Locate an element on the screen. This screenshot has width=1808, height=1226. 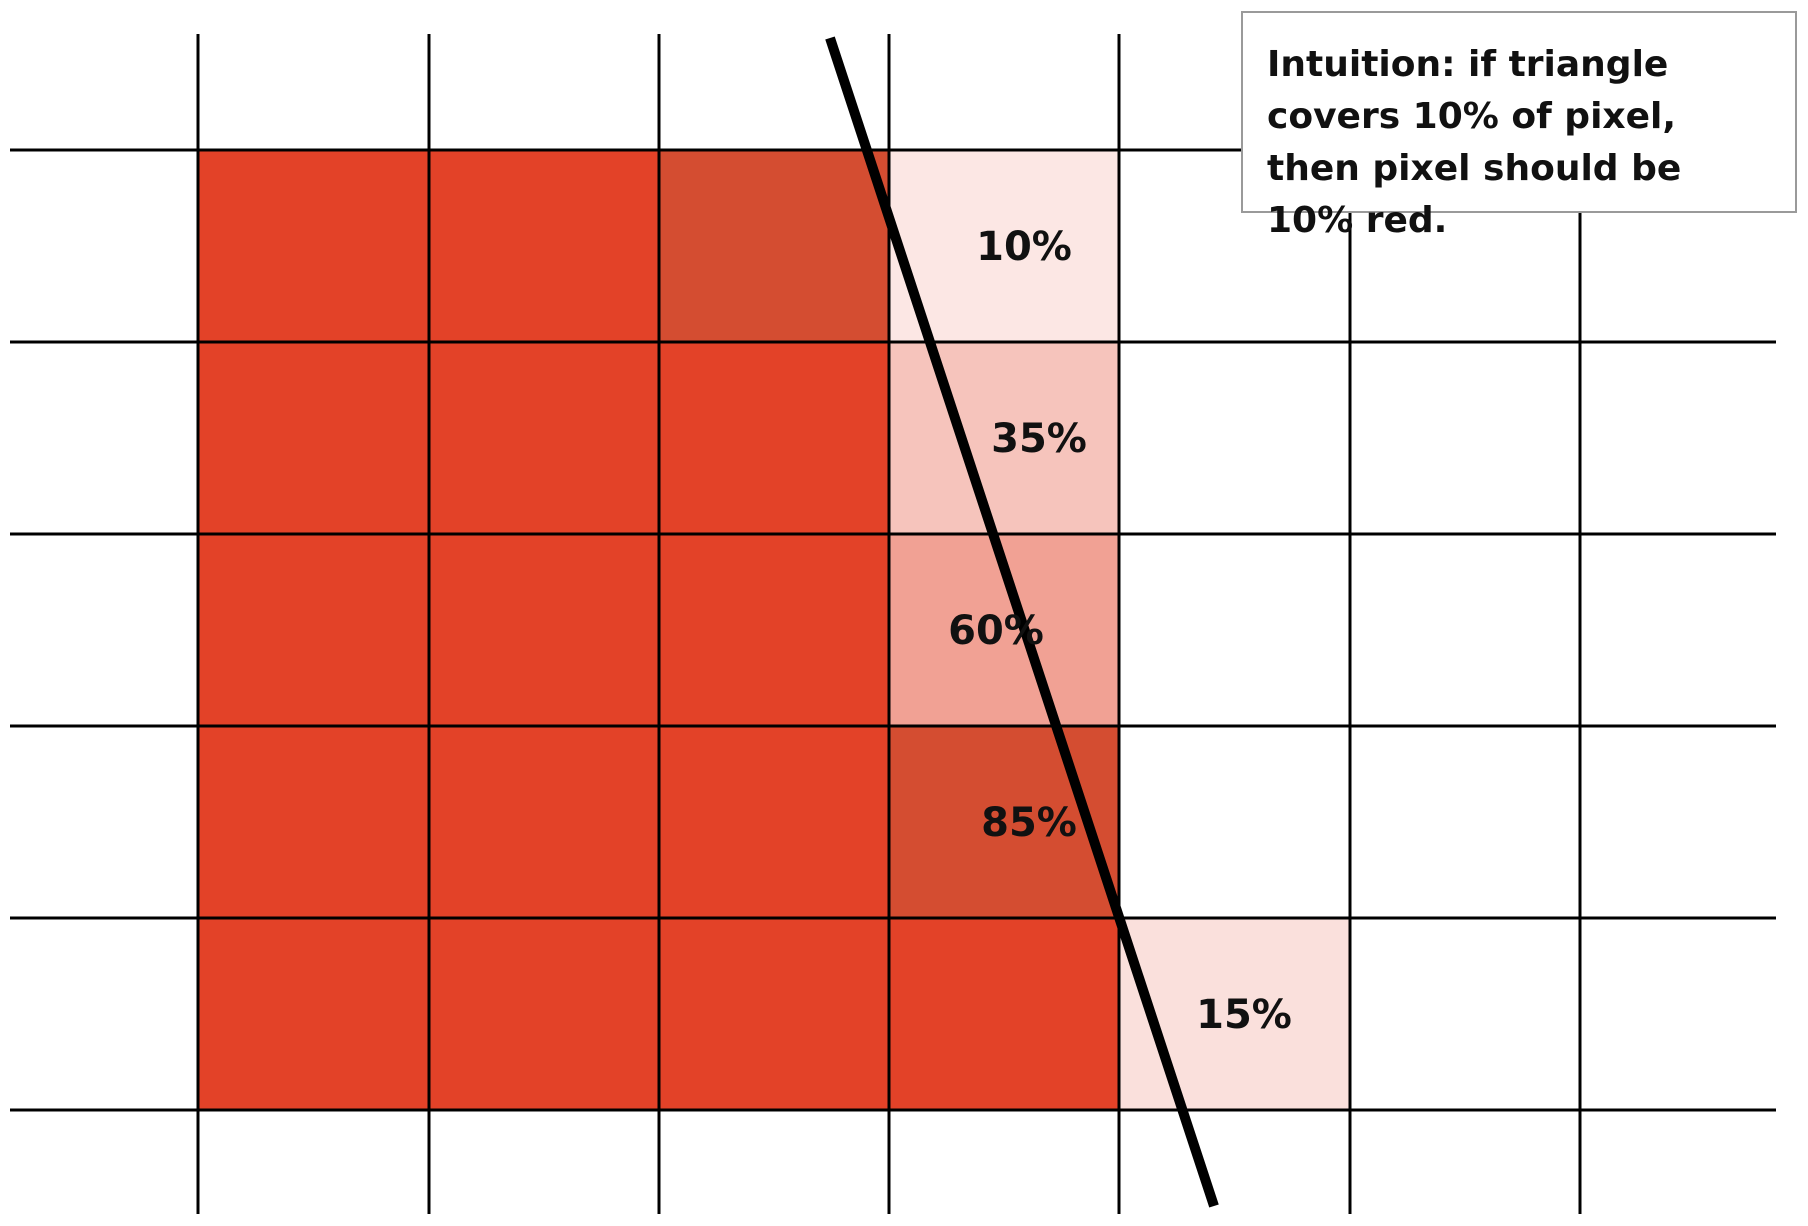
pixel-cell-r1-c3 is located at coordinates (1004, 438).